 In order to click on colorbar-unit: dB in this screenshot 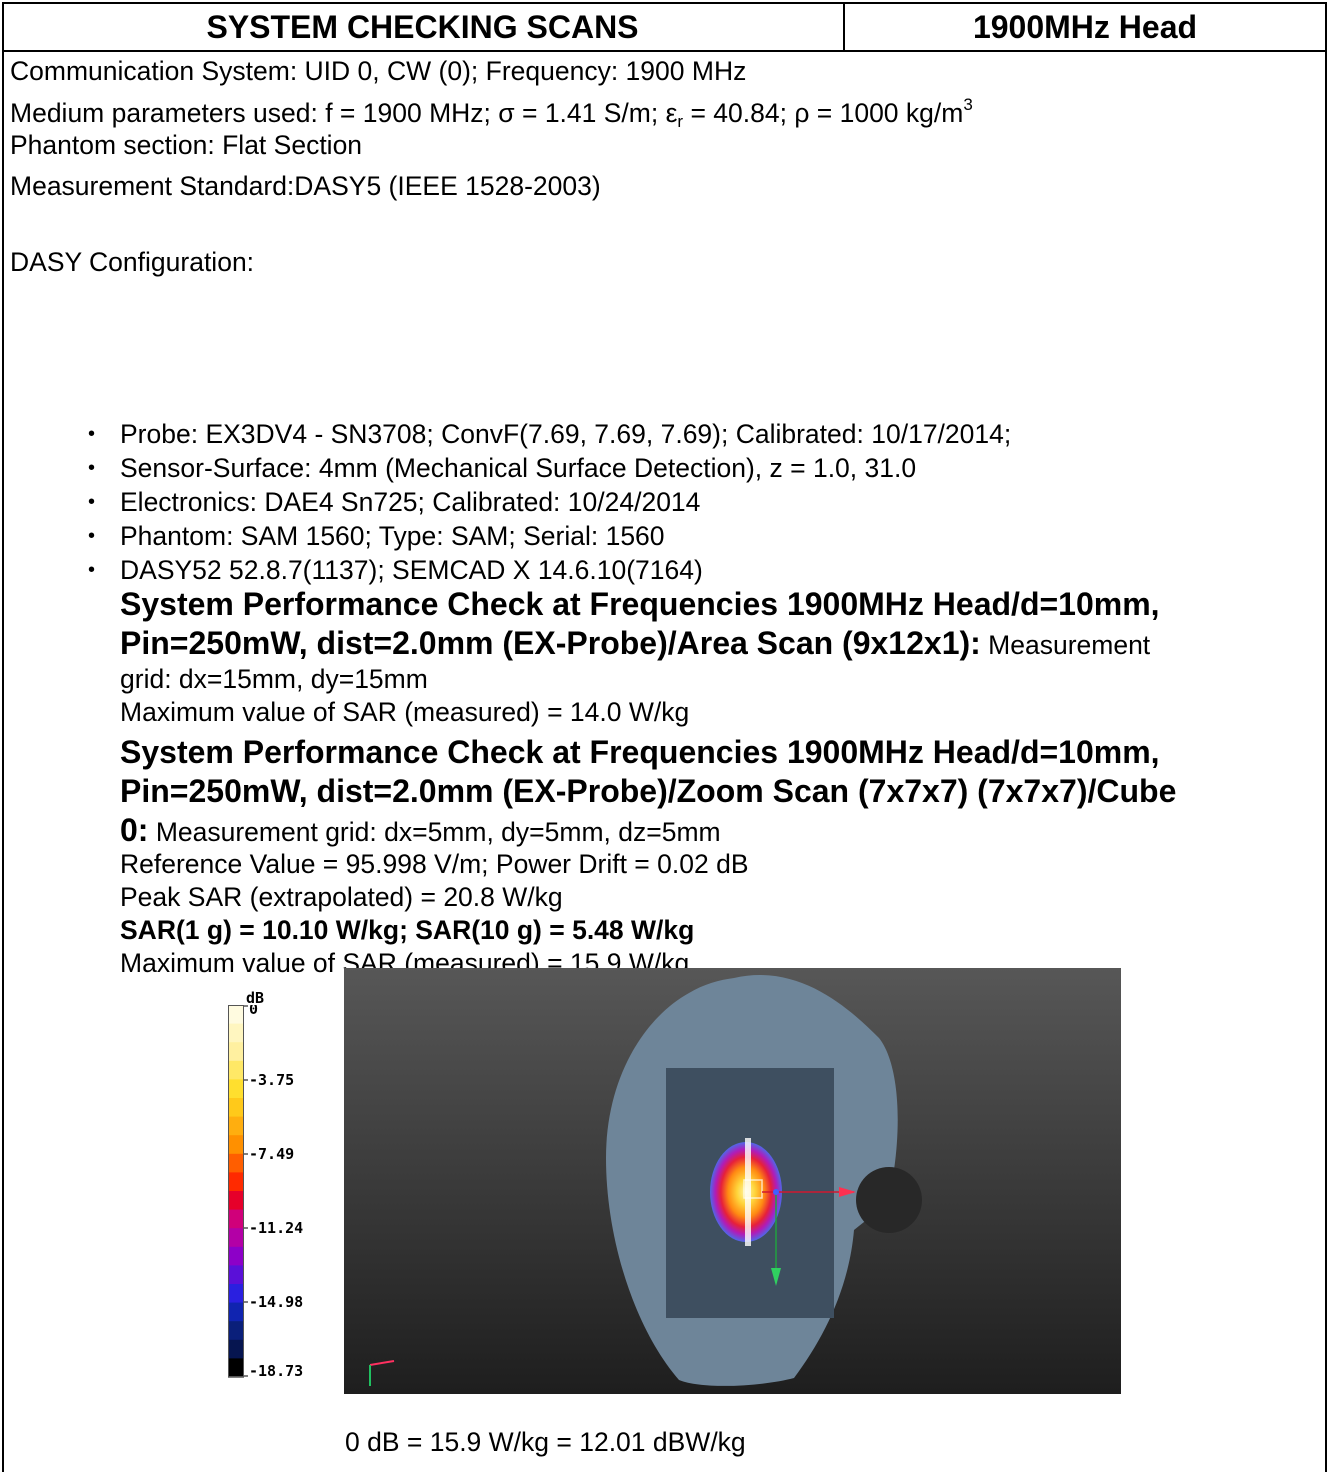, I will do `click(255, 998)`.